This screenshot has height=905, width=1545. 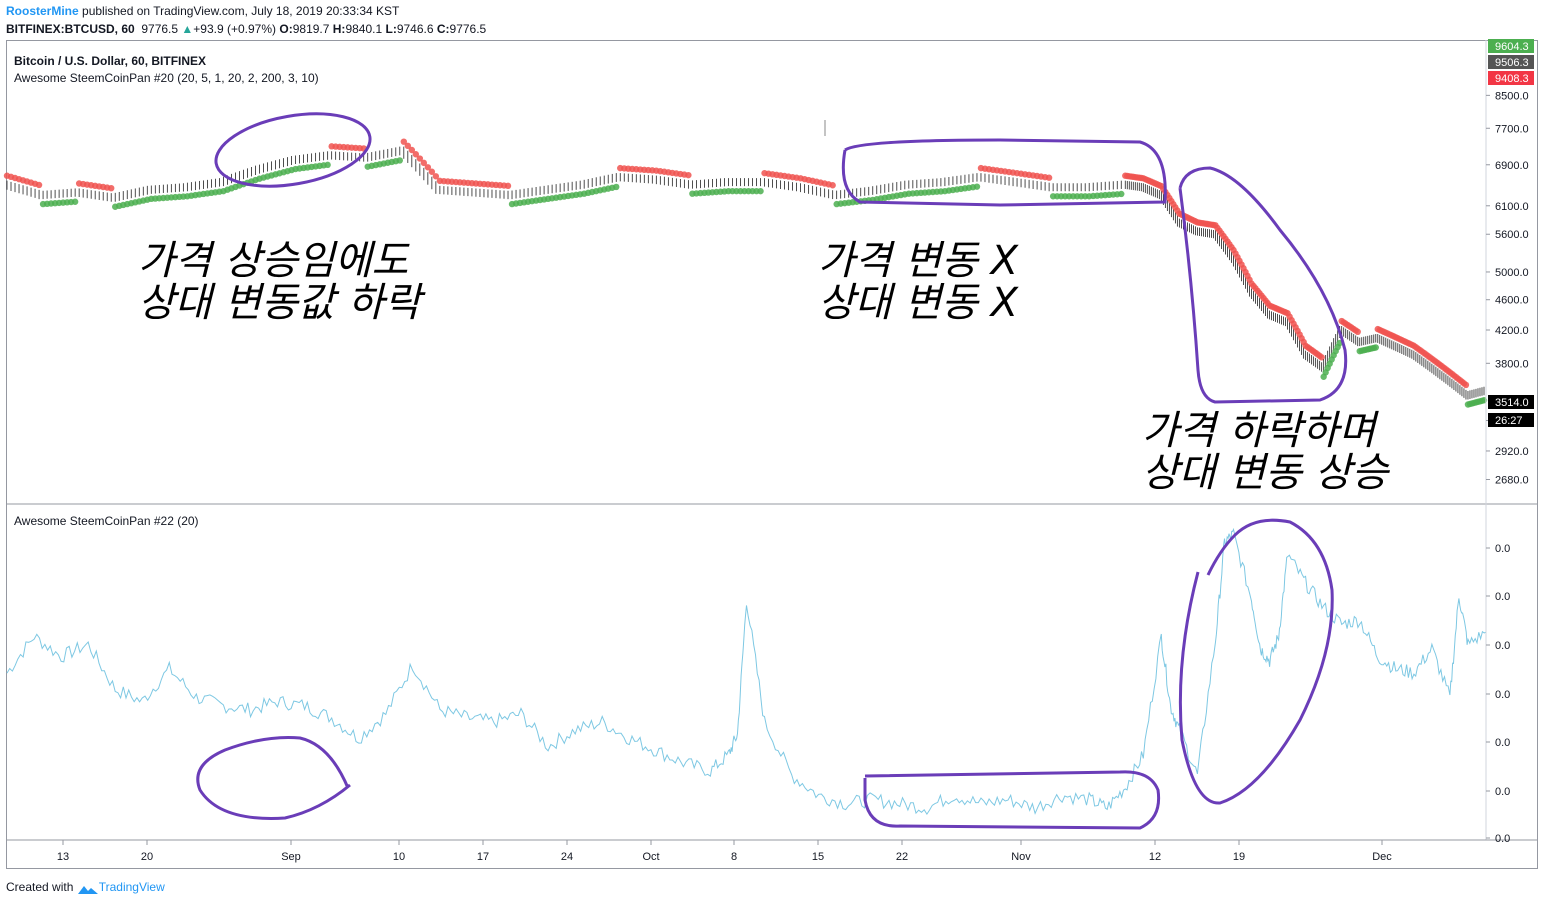 I want to click on annotation-mid-line1: 가격 변동 X, so click(x=918, y=261).